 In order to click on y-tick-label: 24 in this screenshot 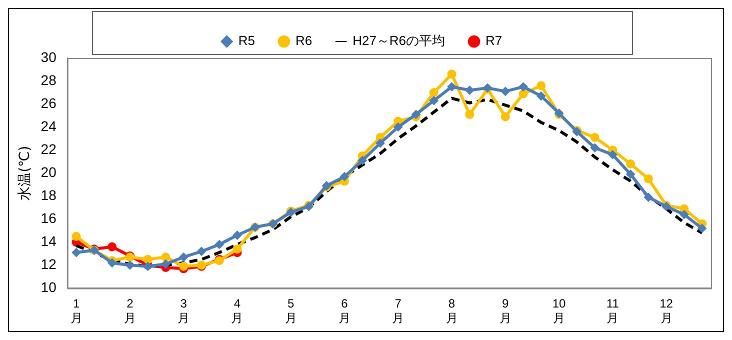, I will do `click(48, 126)`.